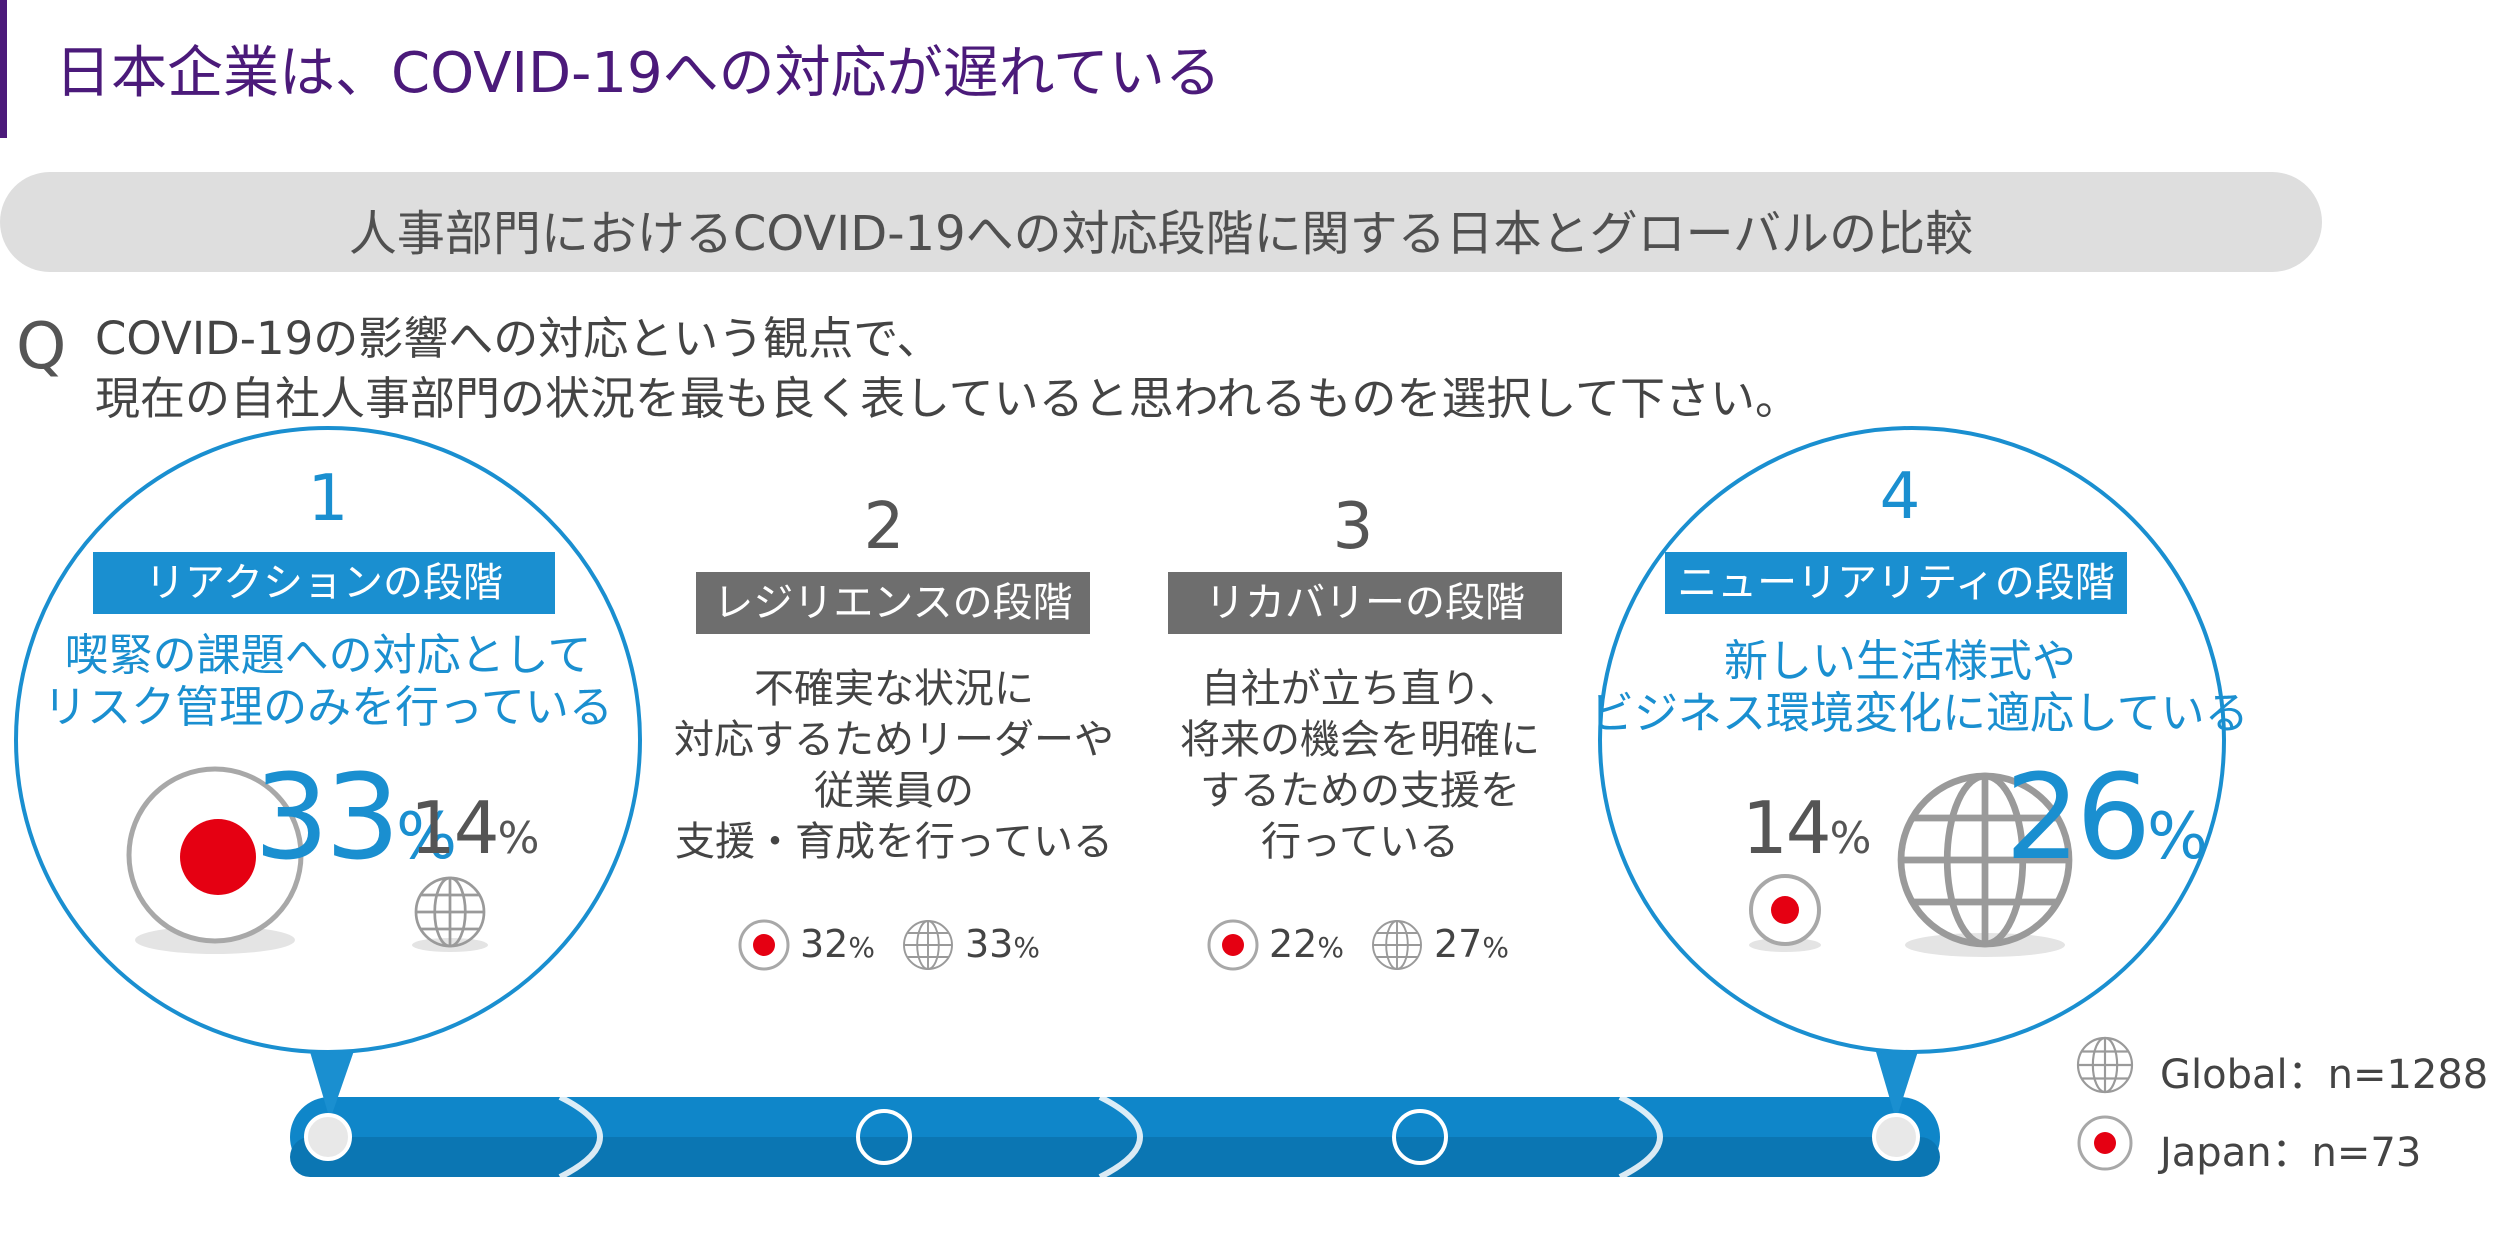 This screenshot has width=2515, height=1251. I want to click on stage4-global-value: 26%, so click(2106, 817).